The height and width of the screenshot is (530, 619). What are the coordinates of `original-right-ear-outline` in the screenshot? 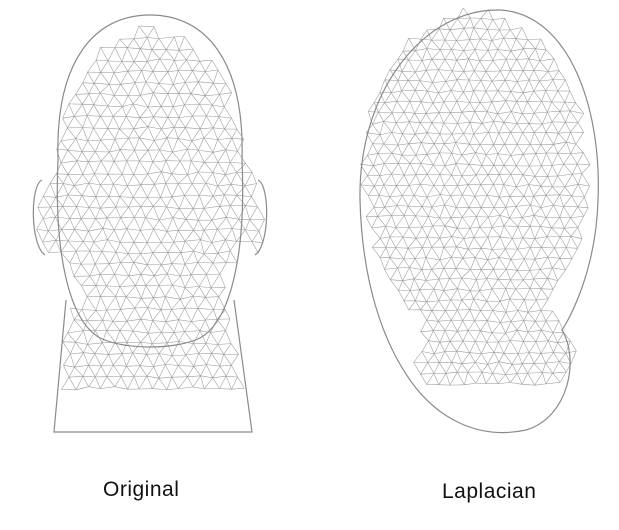 It's located at (261, 217).